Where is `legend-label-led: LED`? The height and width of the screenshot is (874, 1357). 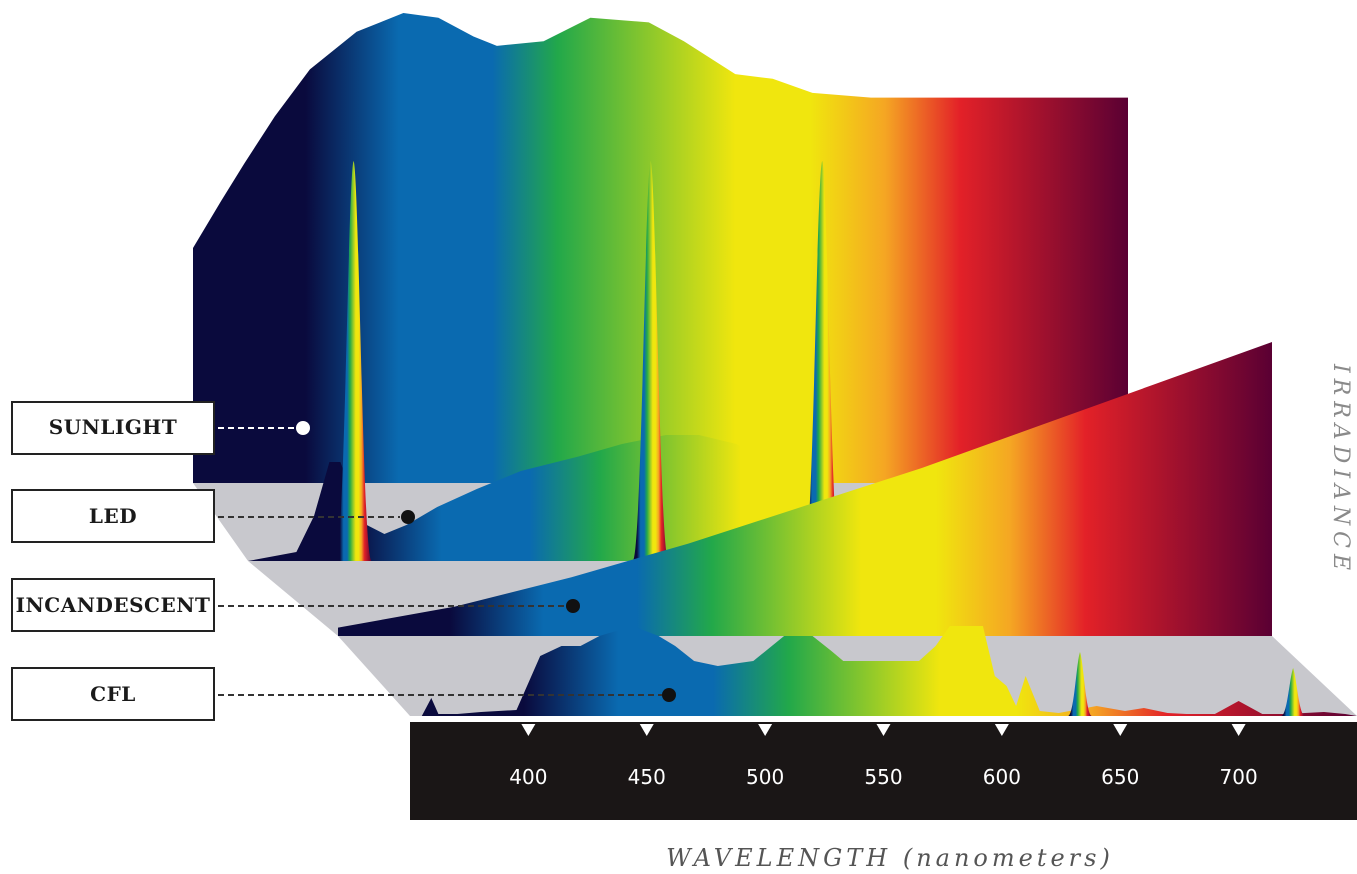 legend-label-led: LED is located at coordinates (113, 516).